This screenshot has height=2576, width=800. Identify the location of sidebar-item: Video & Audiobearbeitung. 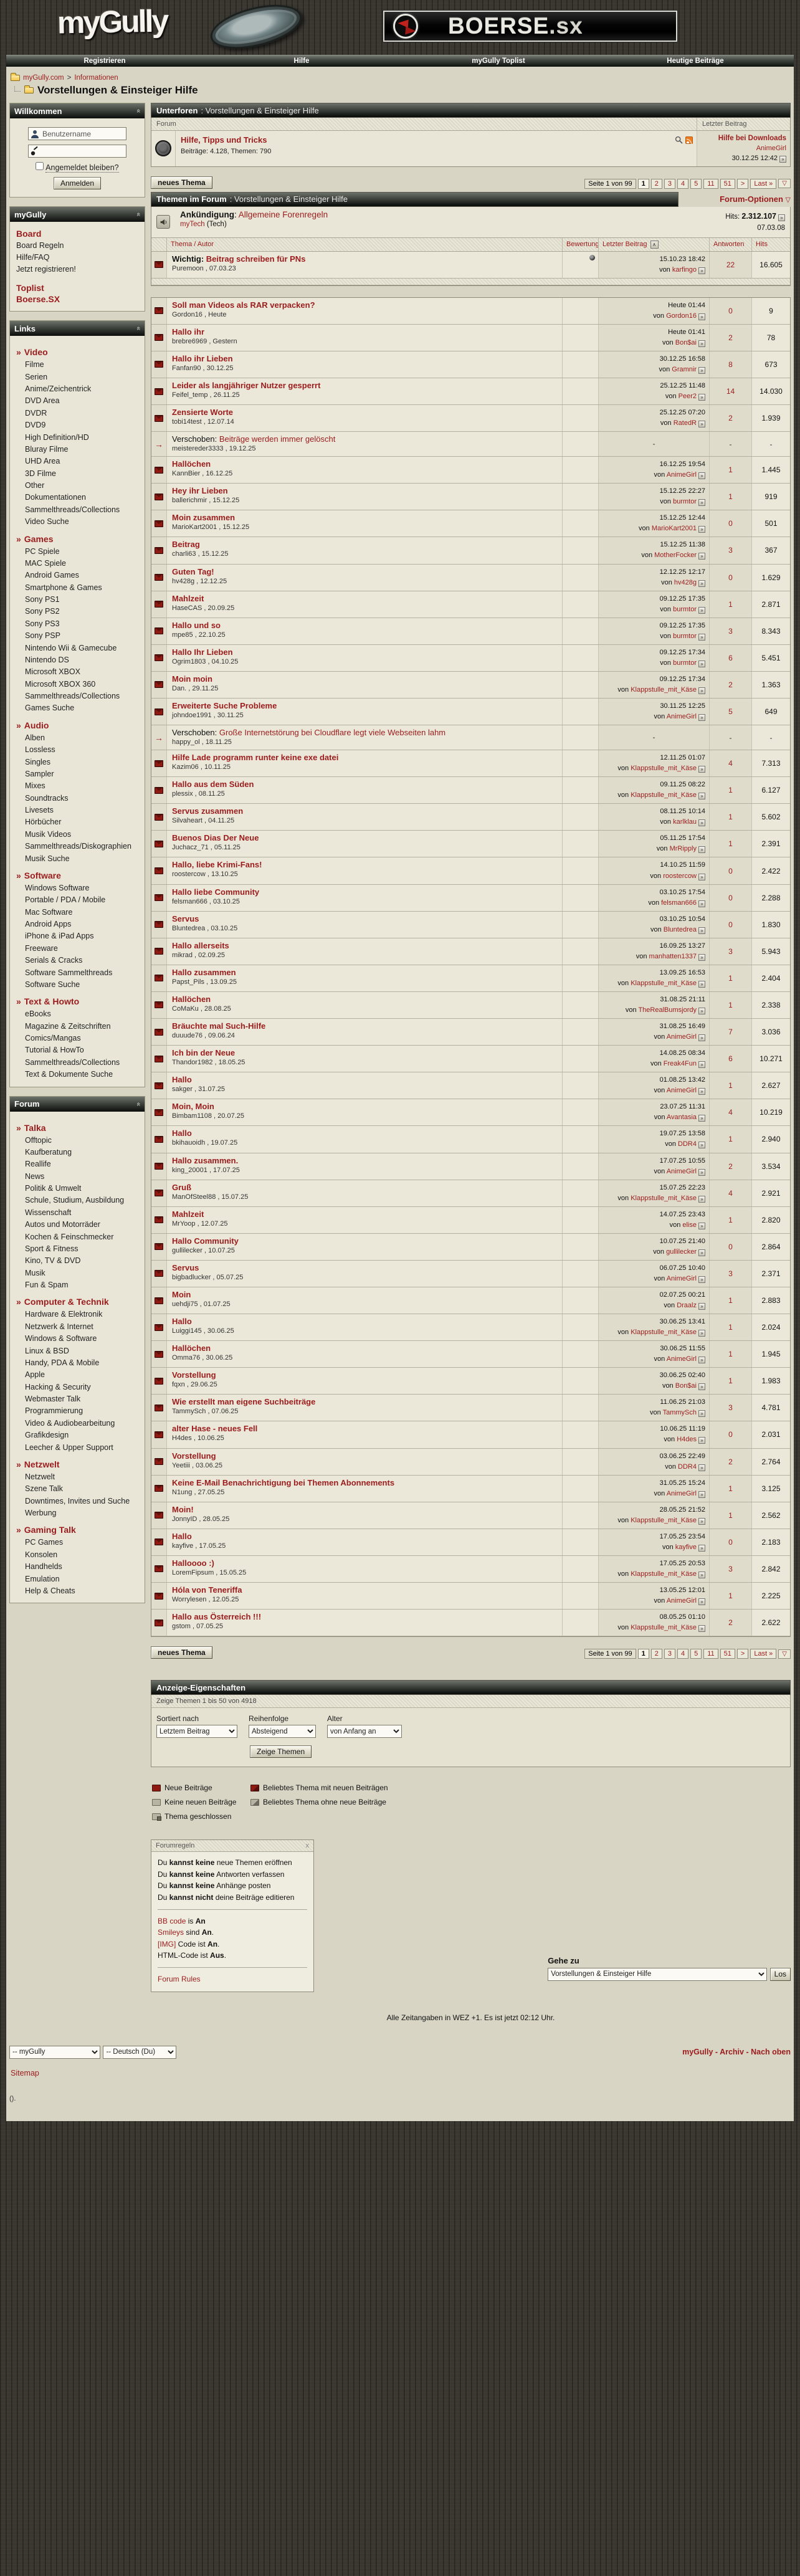
(70, 1423).